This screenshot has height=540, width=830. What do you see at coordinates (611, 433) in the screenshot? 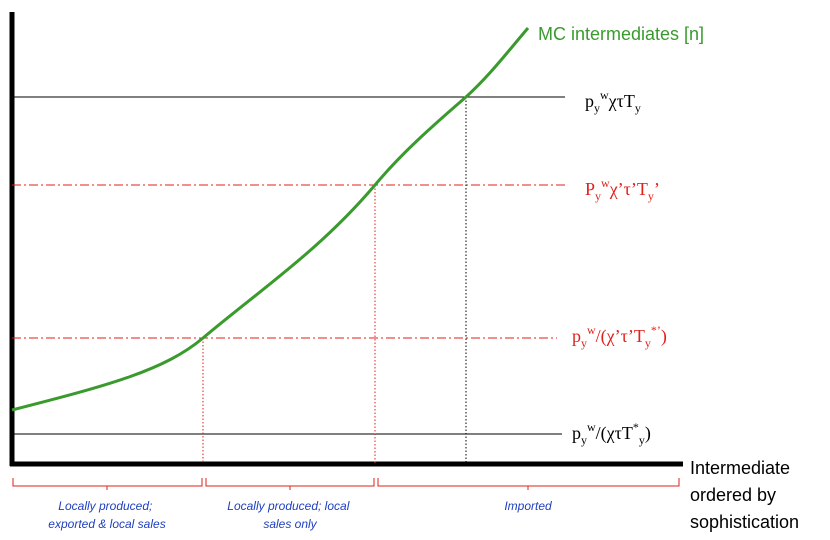
I see `threshold-label-4: pyw/(χτT*y)` at bounding box center [611, 433].